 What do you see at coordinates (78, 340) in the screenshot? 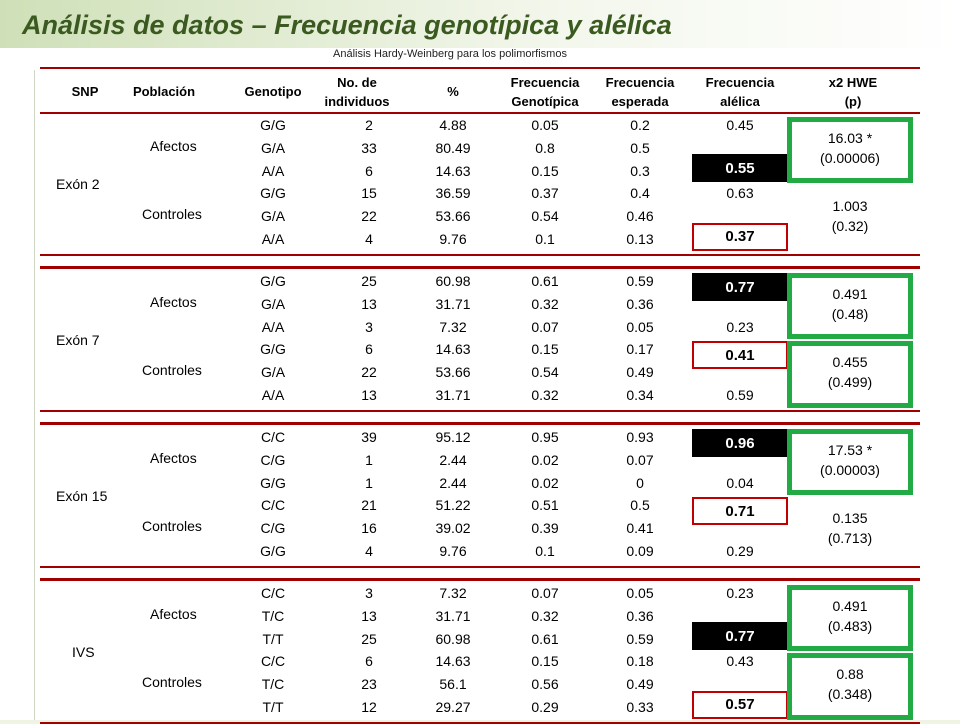
I see `snp-label: Exón 7` at bounding box center [78, 340].